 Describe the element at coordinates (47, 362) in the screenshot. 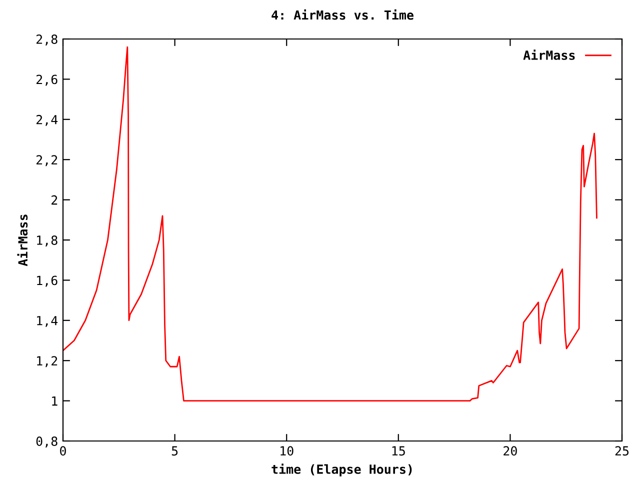

I see `y-tick-label: 1,2` at that location.